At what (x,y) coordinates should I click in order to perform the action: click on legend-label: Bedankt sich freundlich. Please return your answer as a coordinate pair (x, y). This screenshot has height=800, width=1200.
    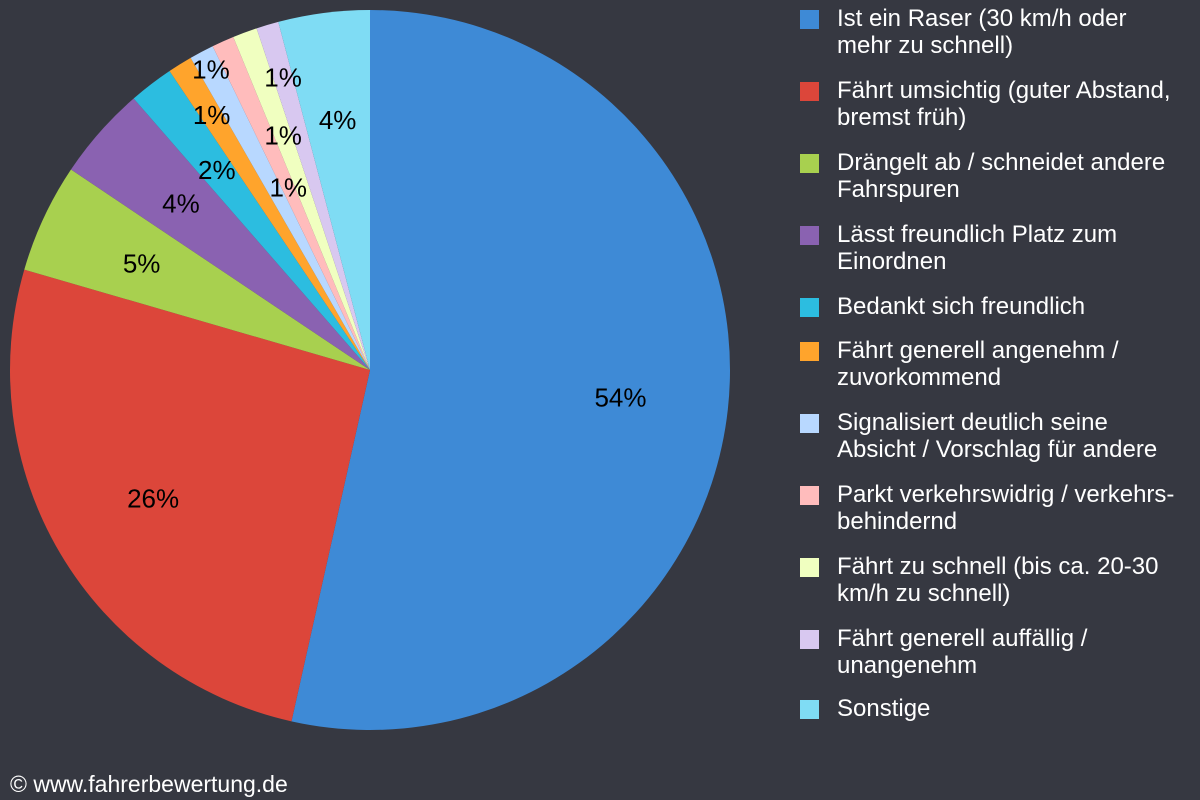
    Looking at the image, I should click on (961, 306).